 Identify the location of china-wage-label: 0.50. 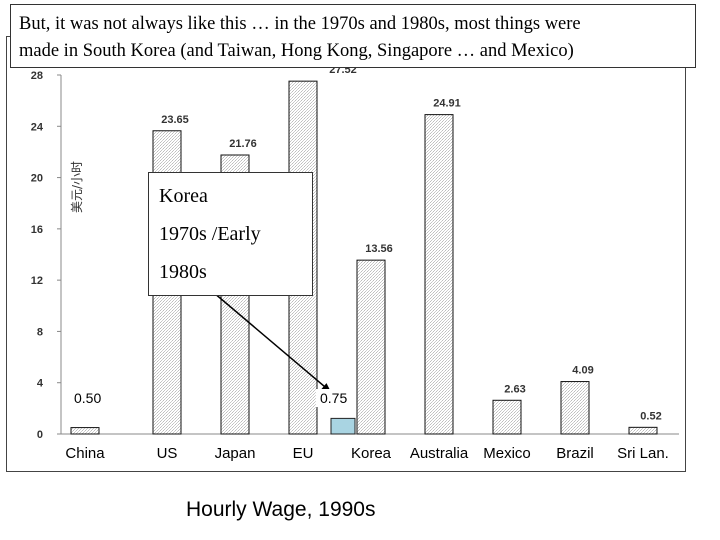
(88, 398).